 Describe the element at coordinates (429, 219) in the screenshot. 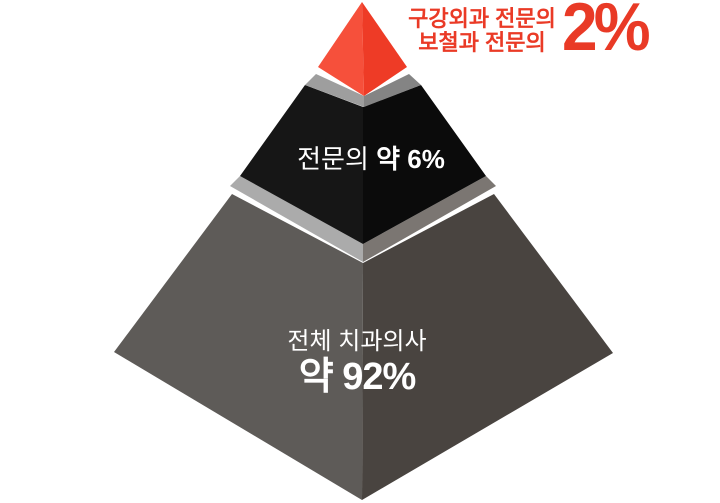

I see `bottom-tier-top-band-right` at that location.